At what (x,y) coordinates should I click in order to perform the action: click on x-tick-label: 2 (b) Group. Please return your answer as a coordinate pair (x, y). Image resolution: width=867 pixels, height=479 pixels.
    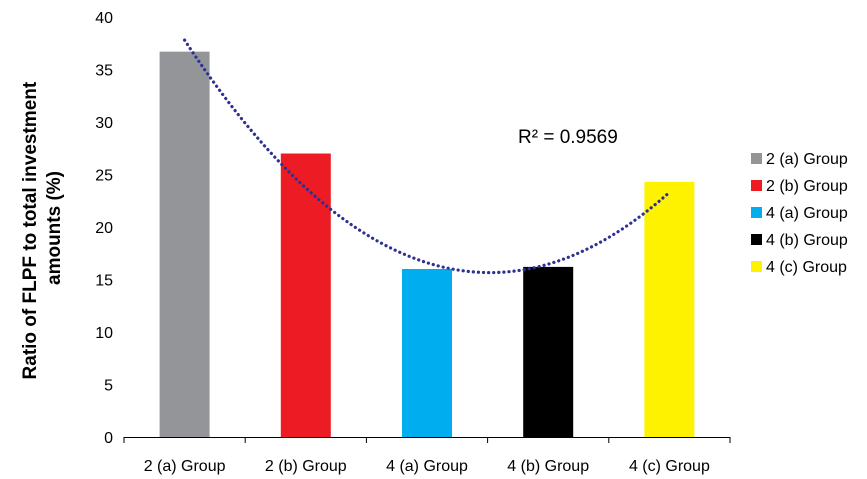
    Looking at the image, I should click on (306, 466).